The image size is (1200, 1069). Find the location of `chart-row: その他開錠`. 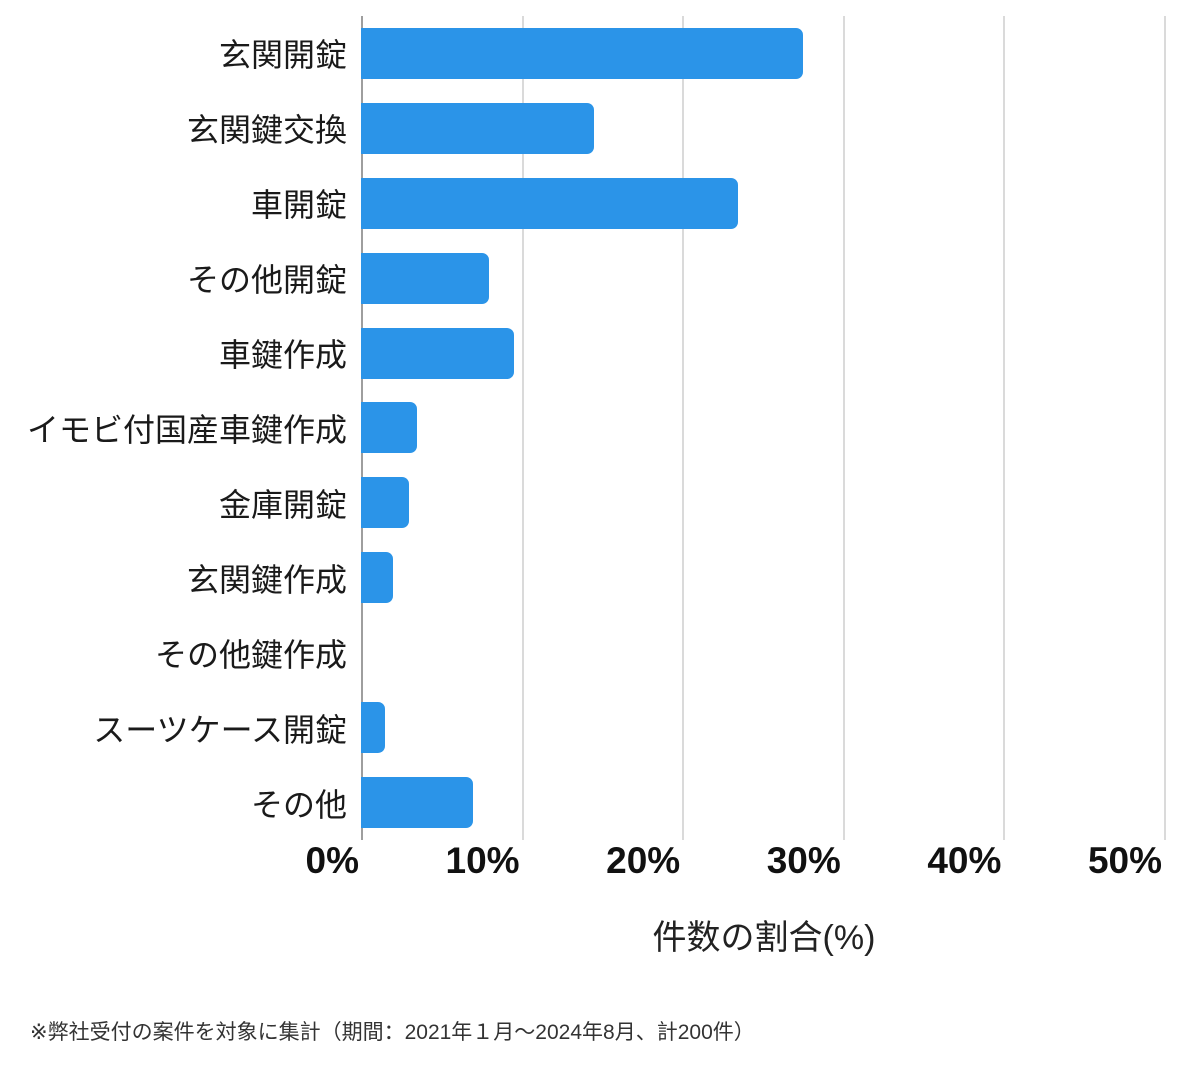

chart-row: その他開錠 is located at coordinates (600, 278).